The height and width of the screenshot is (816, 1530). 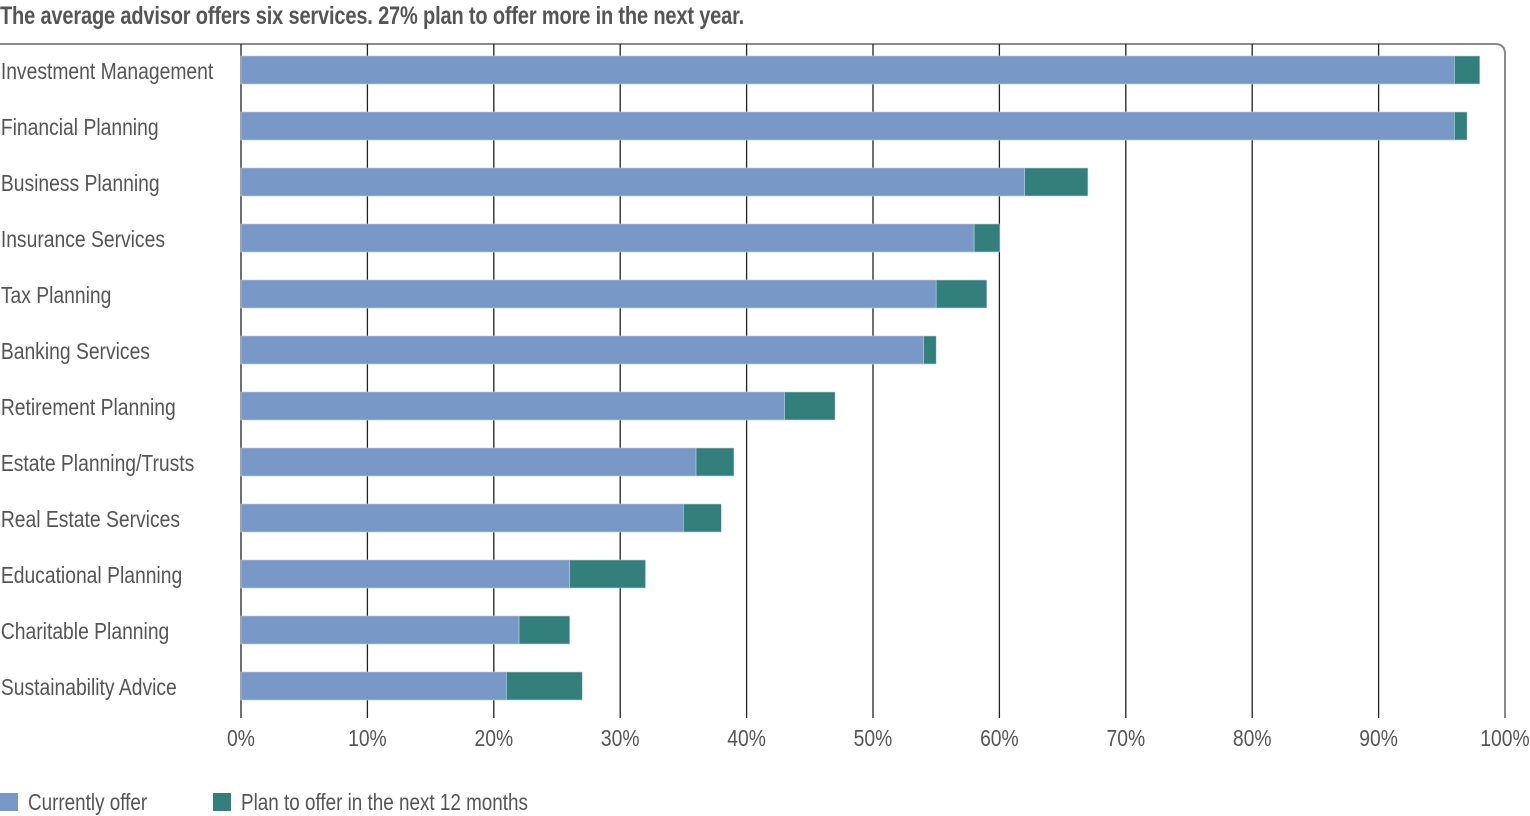 I want to click on x-tick-label: 90%, so click(x=1378, y=739).